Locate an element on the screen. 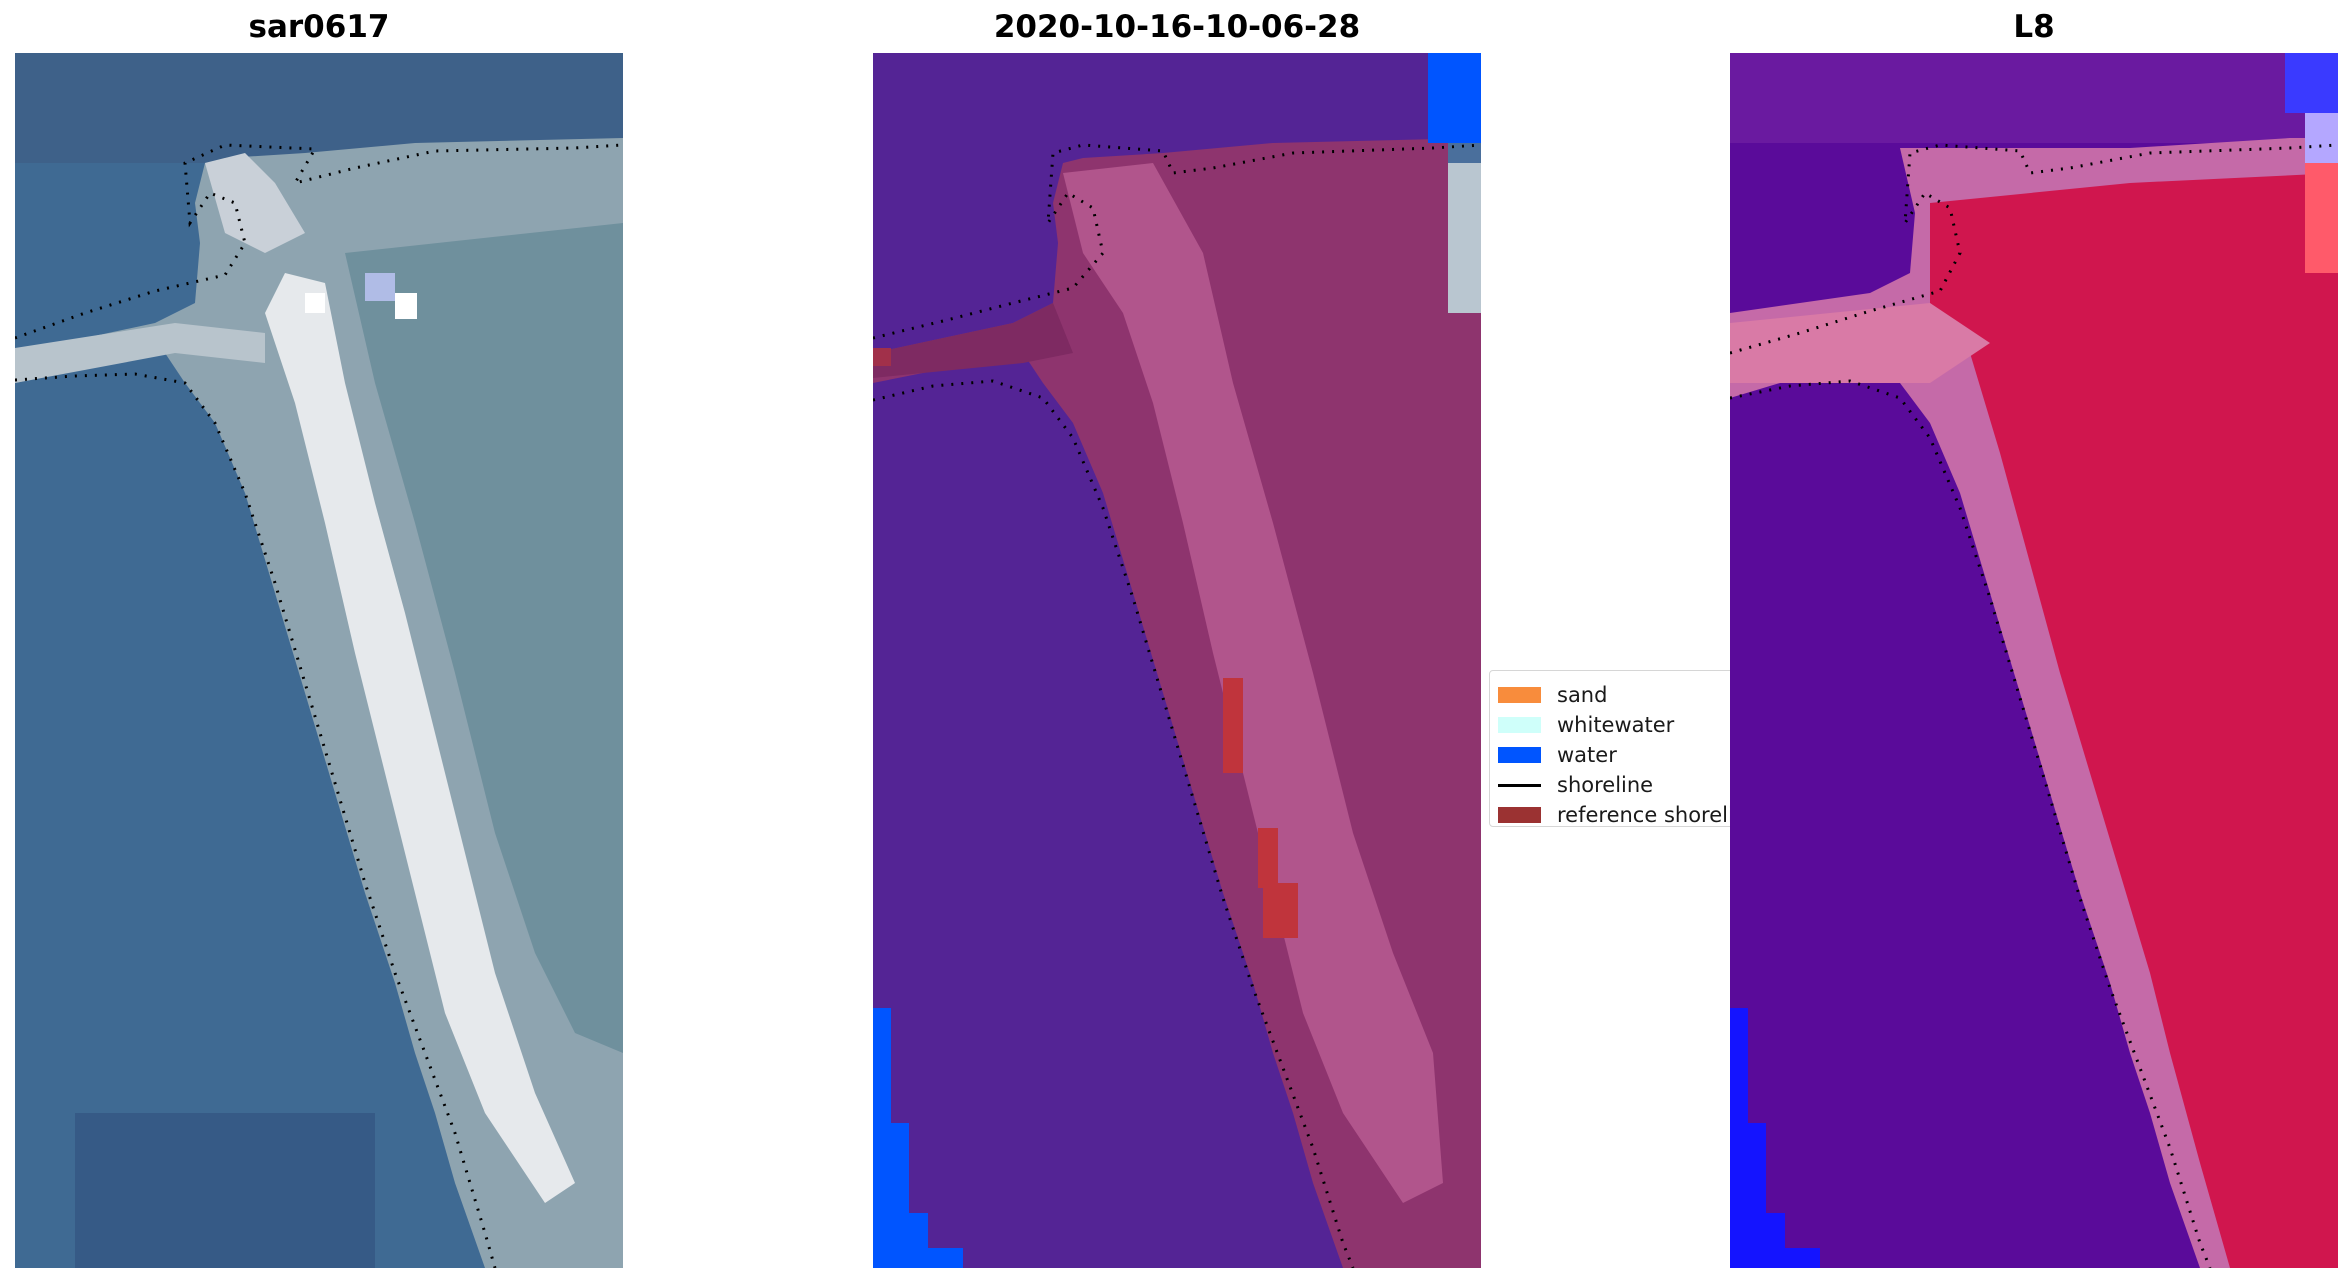 The image size is (2352, 1283). legend-label-whitewater: whitewater is located at coordinates (1616, 725).